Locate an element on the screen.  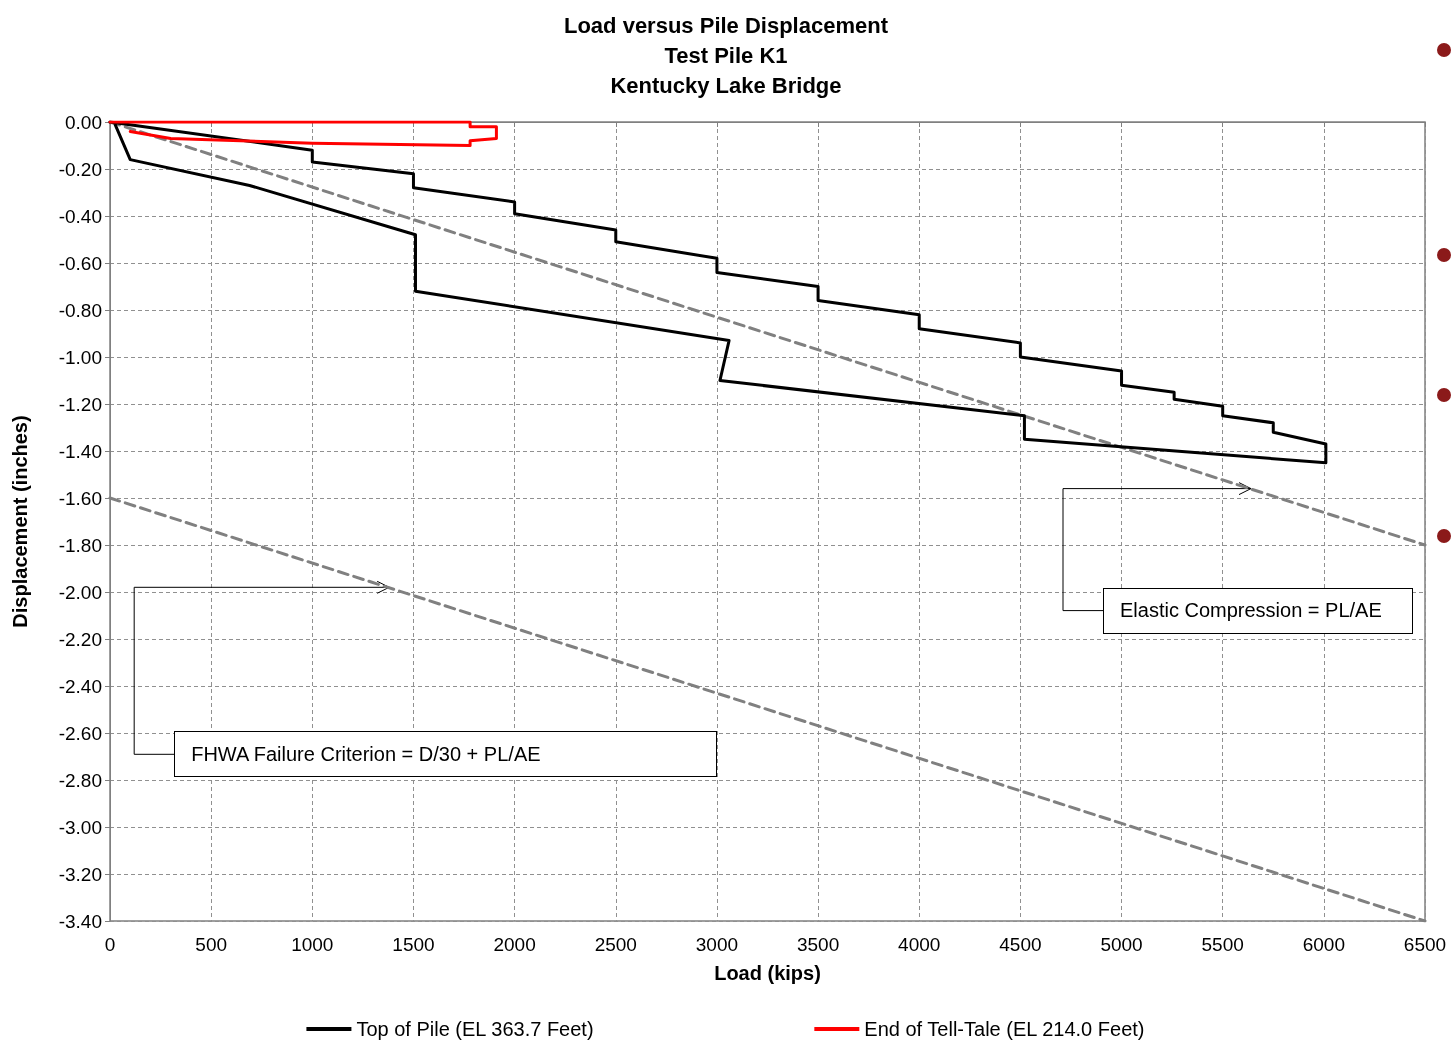
y-tick-label: -2.20 is located at coordinates (80, 639).